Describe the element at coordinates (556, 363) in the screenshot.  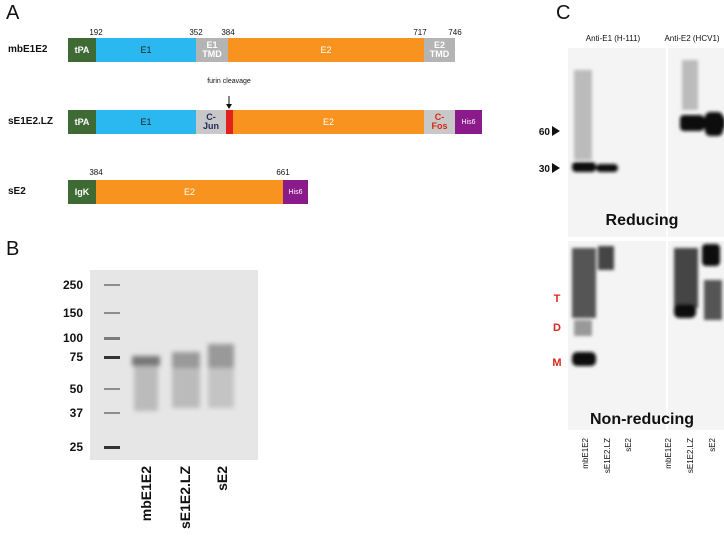
I see `band-label: M` at that location.